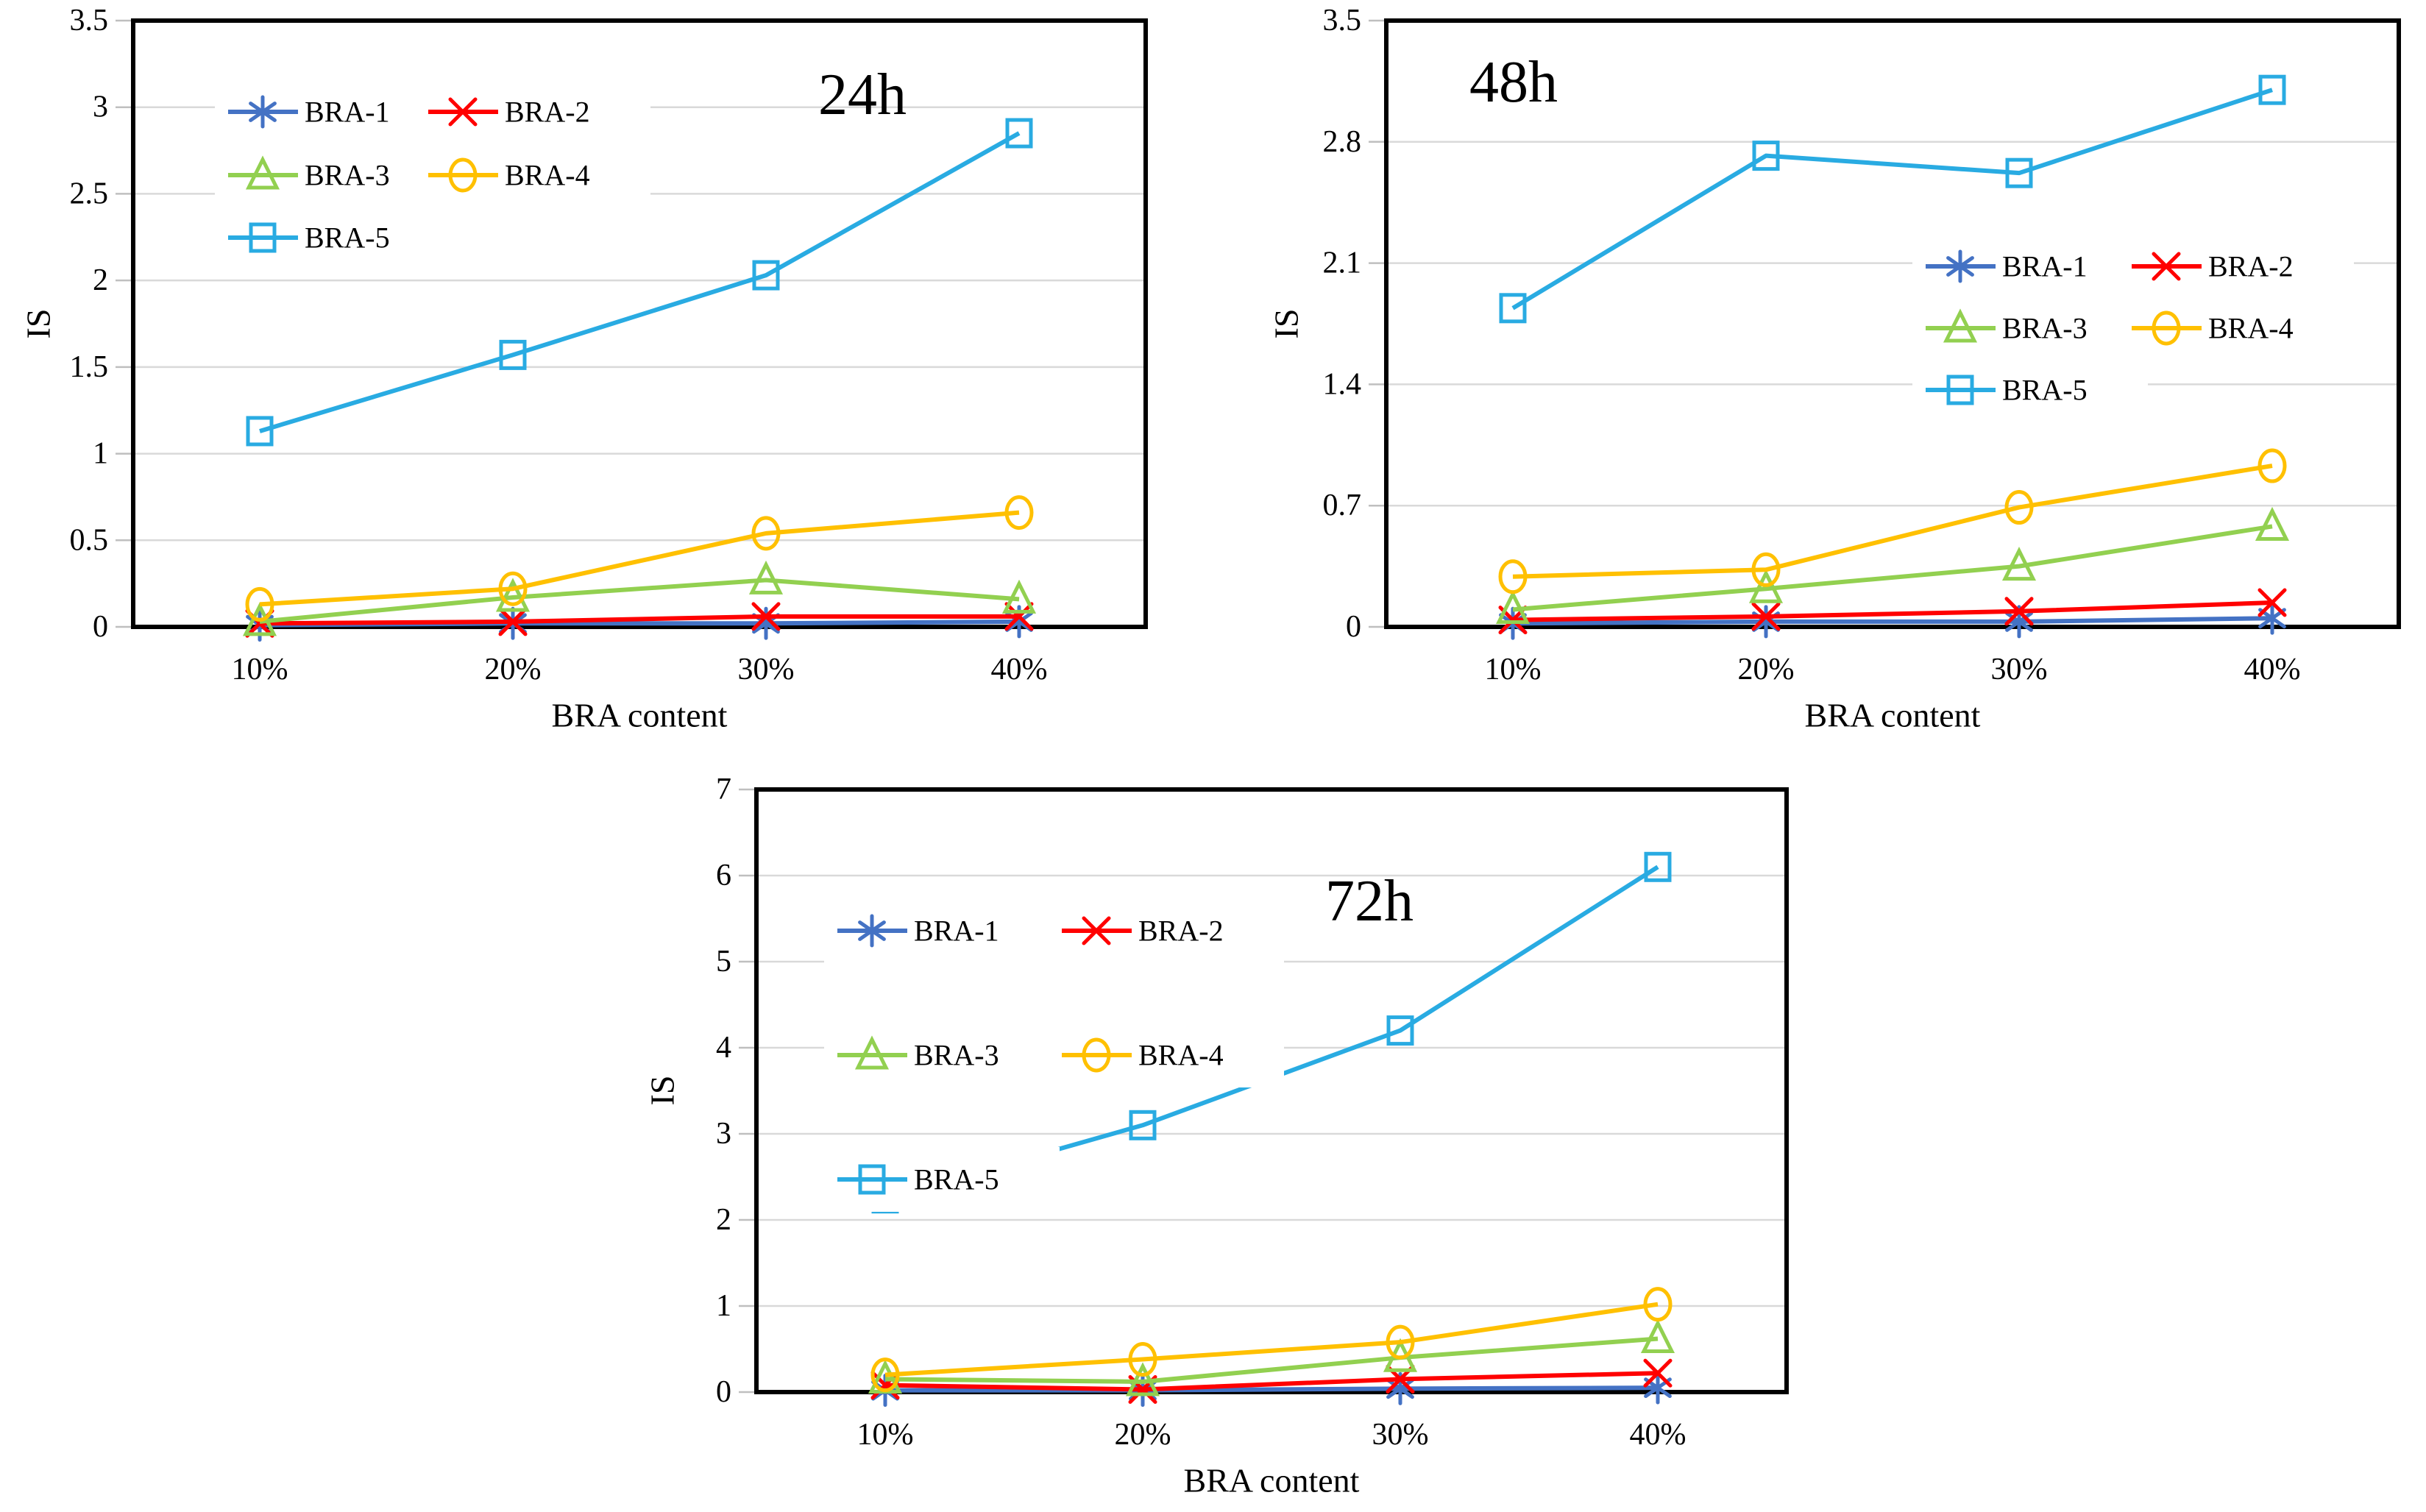 Image resolution: width=2426 pixels, height=1512 pixels. Describe the element at coordinates (347, 175) in the screenshot. I see `legend-label: BRA-3` at that location.